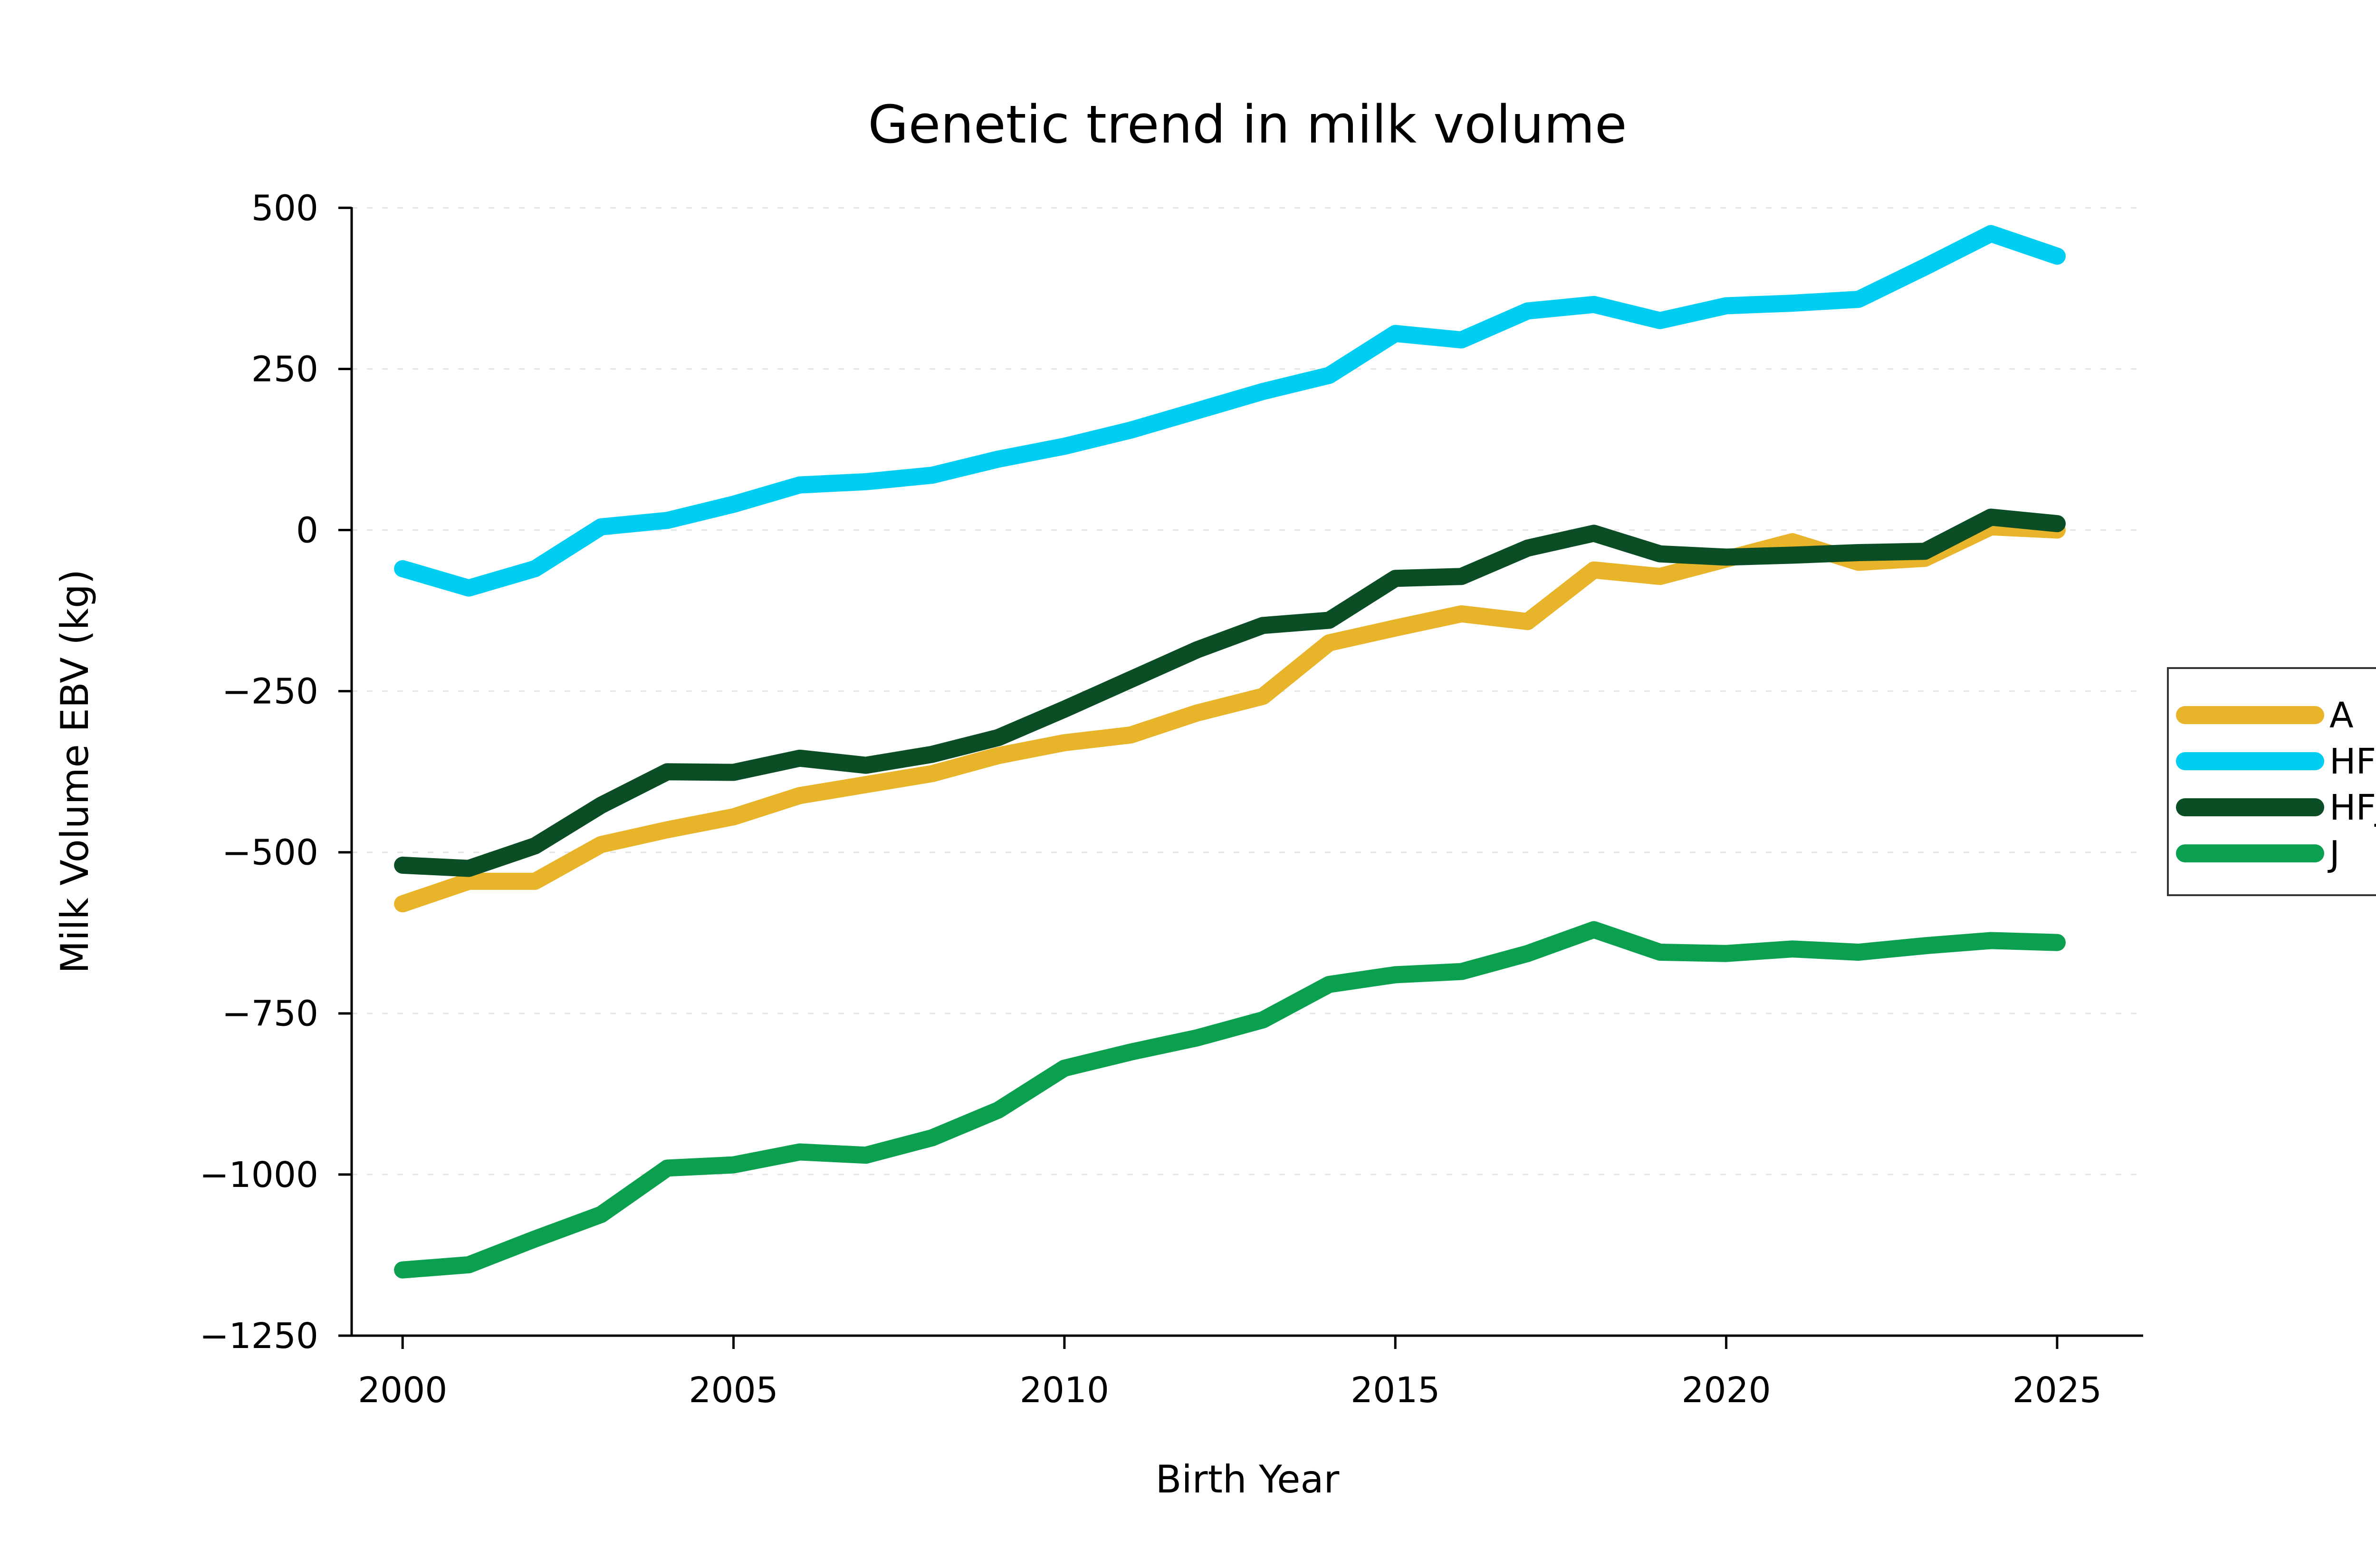 The height and width of the screenshot is (1568, 2376). Describe the element at coordinates (2352, 762) in the screenshot. I see `legend-label-HF: HF` at that location.